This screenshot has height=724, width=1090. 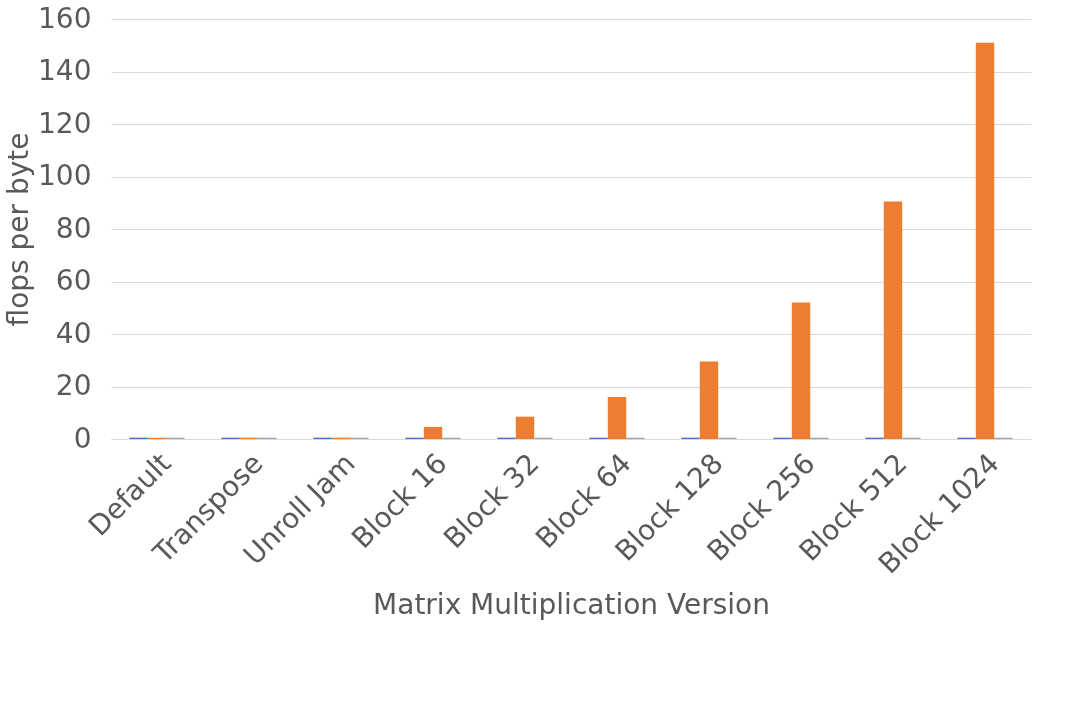 I want to click on y-tick-label: 60, so click(x=73, y=280).